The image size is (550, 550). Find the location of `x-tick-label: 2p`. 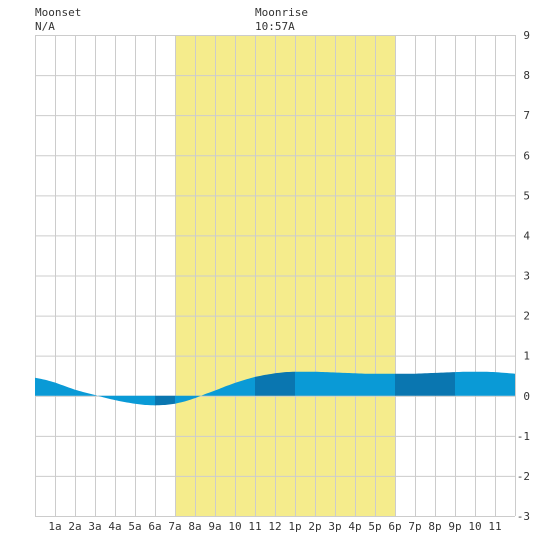

x-tick-label: 2p is located at coordinates (314, 526).